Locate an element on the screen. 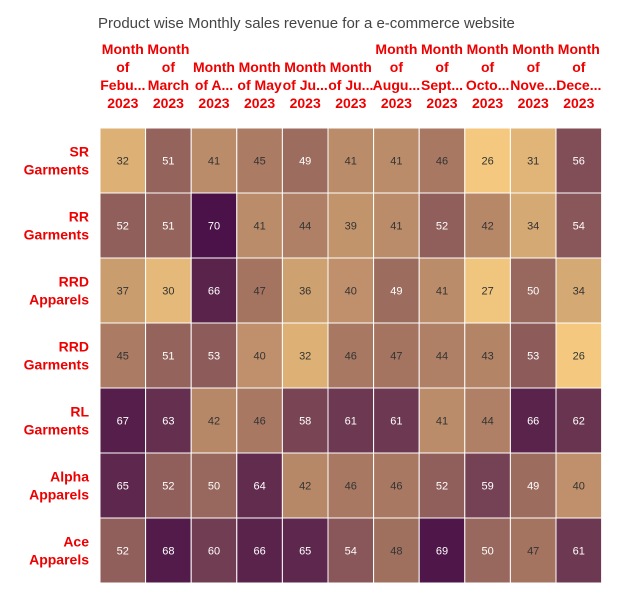 The image size is (619, 600). cell-value: 37 is located at coordinates (123, 292).